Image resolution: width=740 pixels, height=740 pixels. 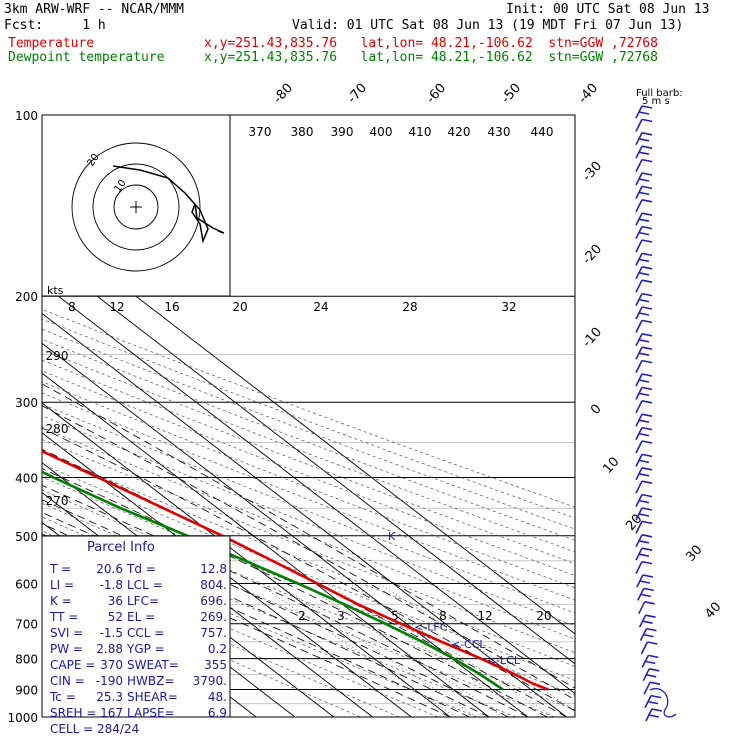 I want to click on pressure-tick-label: 200, so click(x=26, y=297).